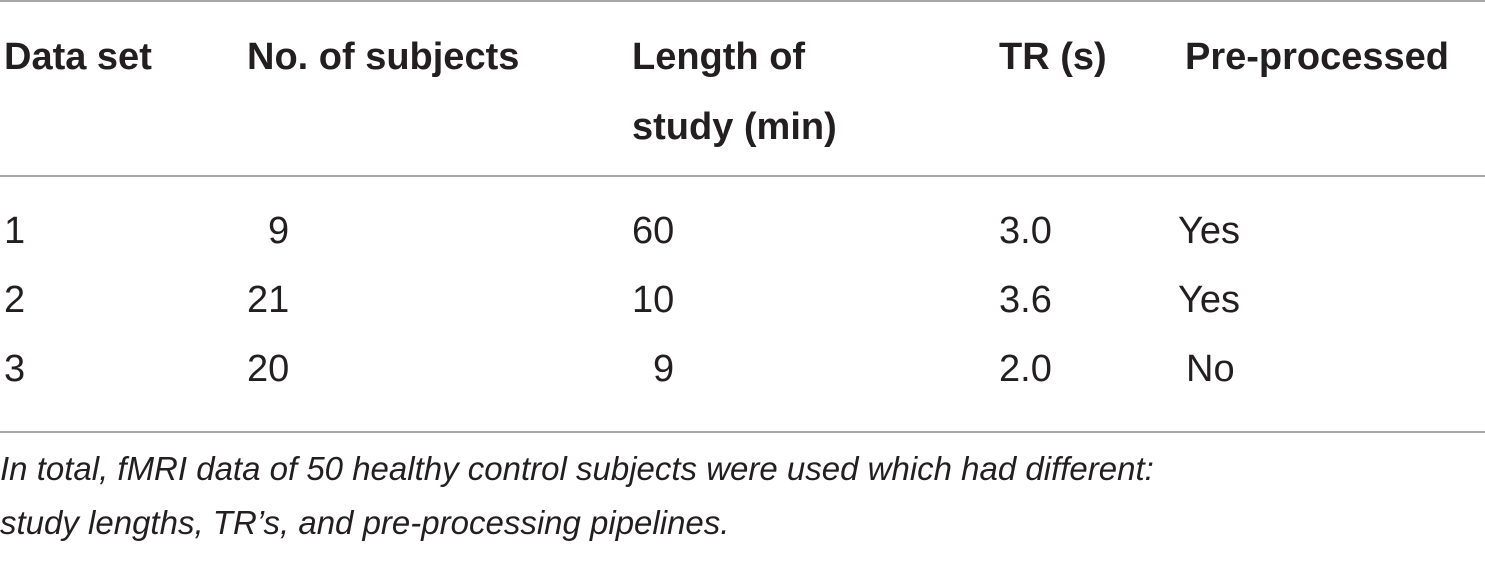  Describe the element at coordinates (1025, 300) in the screenshot. I see `row2-tr: 3.6` at that location.